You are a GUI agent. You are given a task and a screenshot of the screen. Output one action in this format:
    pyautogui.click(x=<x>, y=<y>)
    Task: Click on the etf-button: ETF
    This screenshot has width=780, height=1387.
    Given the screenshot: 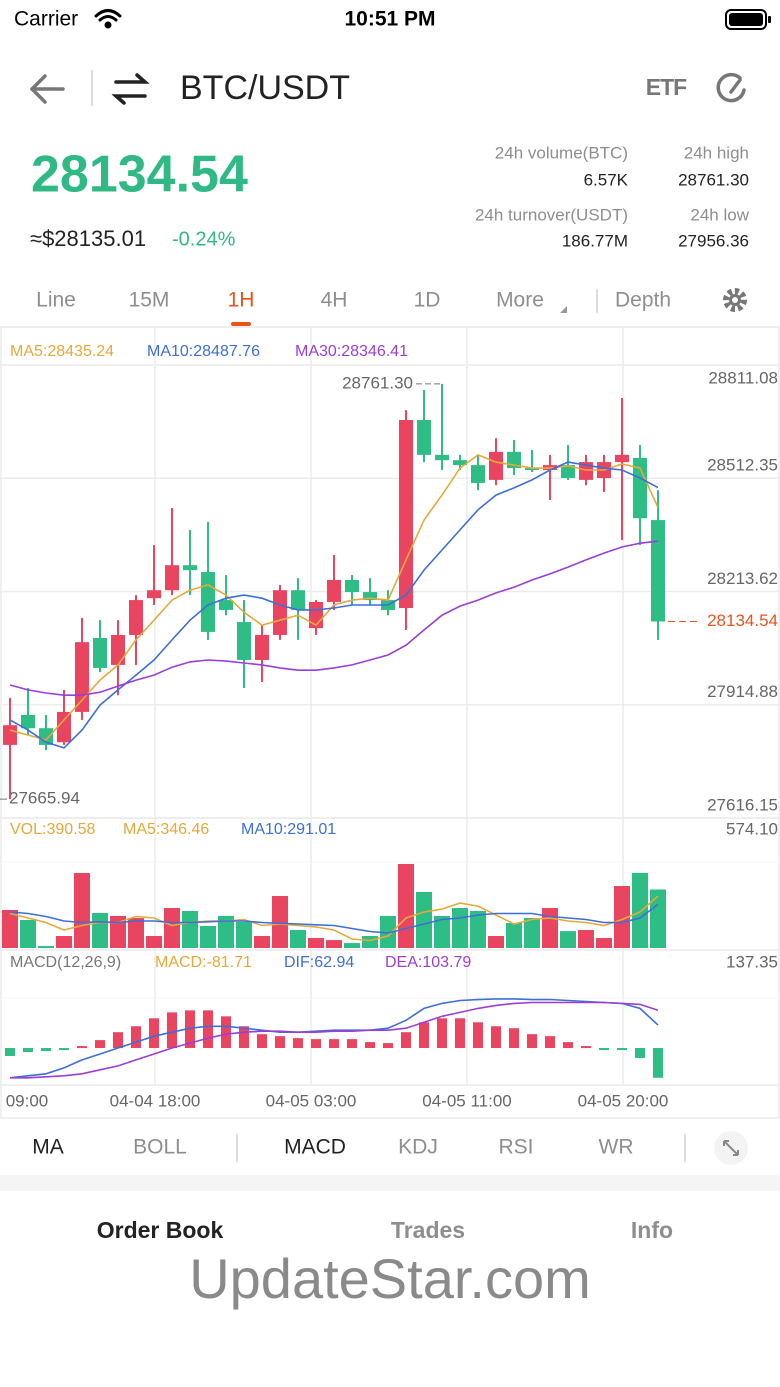 What is the action you would take?
    pyautogui.click(x=667, y=87)
    